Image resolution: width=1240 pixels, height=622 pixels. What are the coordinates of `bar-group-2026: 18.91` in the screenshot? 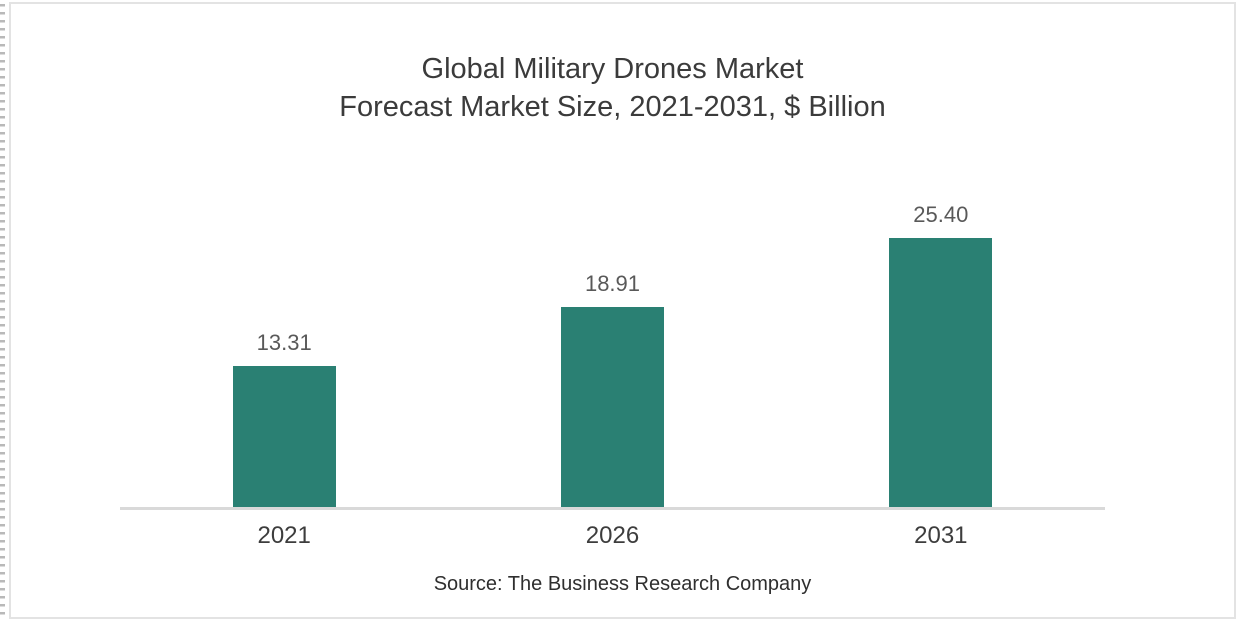 It's located at (612, 336).